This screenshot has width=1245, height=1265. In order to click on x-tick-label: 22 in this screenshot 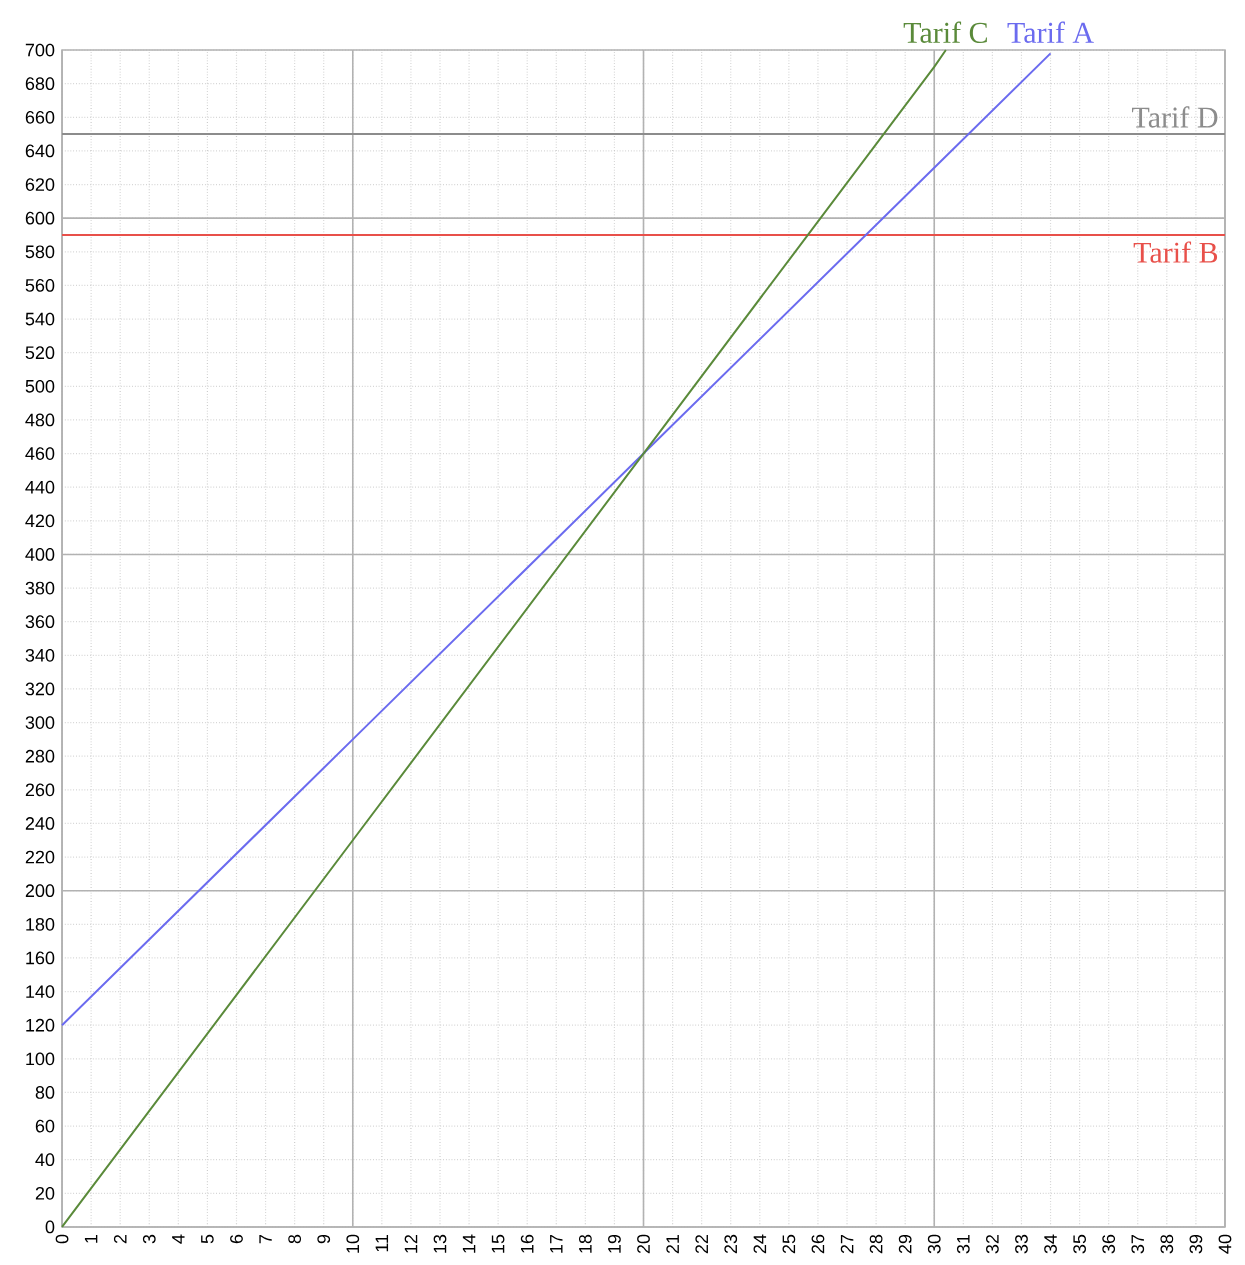, I will do `click(701, 1244)`.